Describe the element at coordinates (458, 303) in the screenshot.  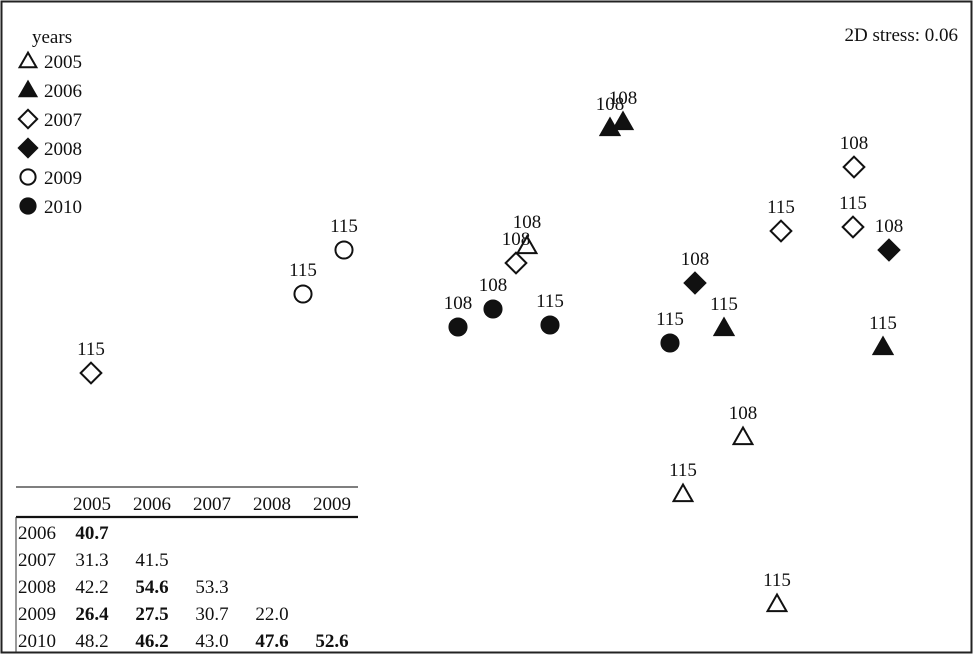
I see `point-label-17: 108` at that location.